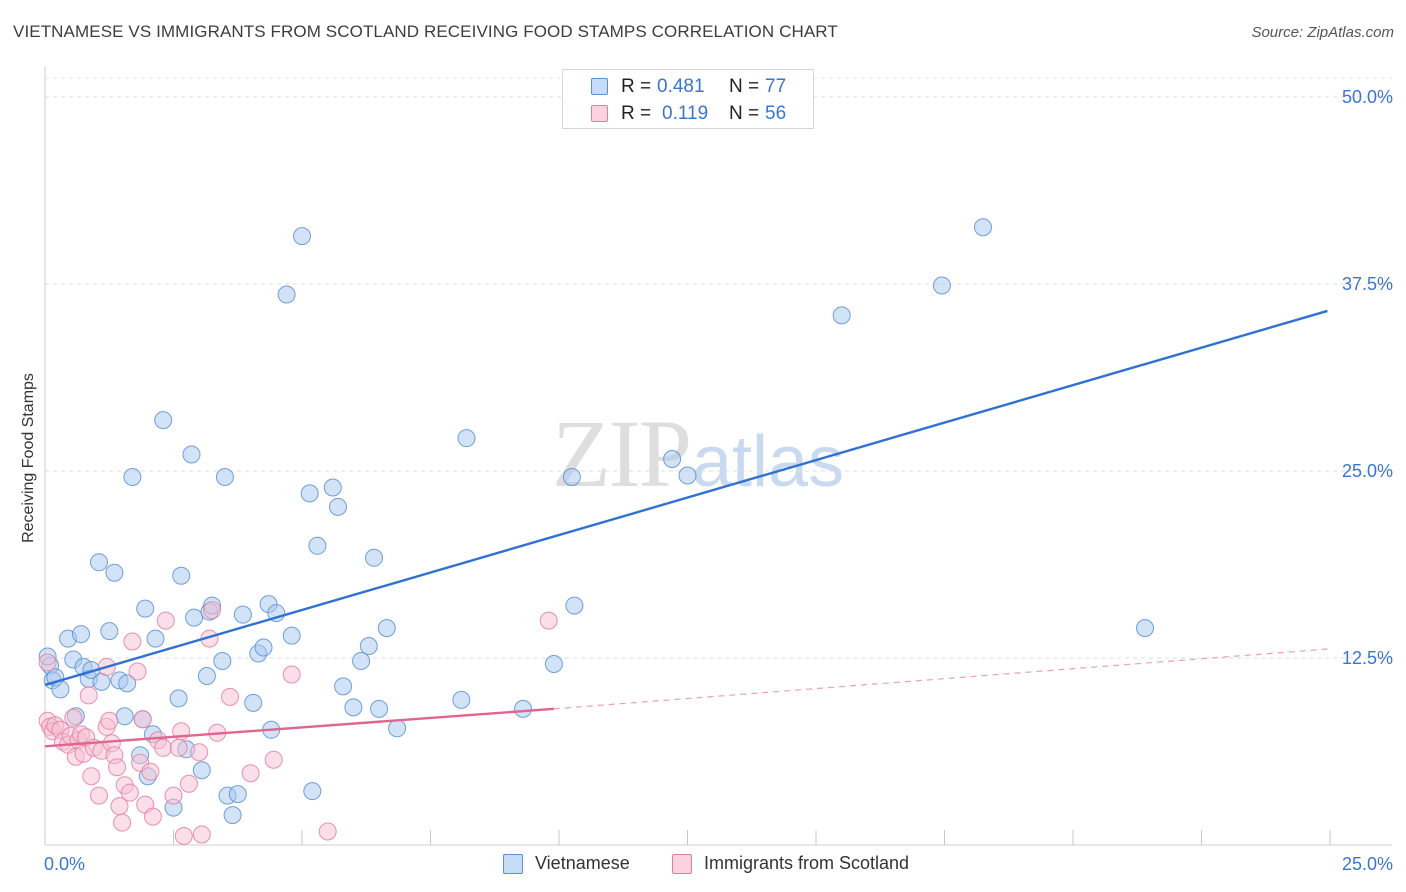 This screenshot has width=1406, height=892. Describe the element at coordinates (1367, 471) in the screenshot. I see `y-tick-label: 25.0%` at that location.